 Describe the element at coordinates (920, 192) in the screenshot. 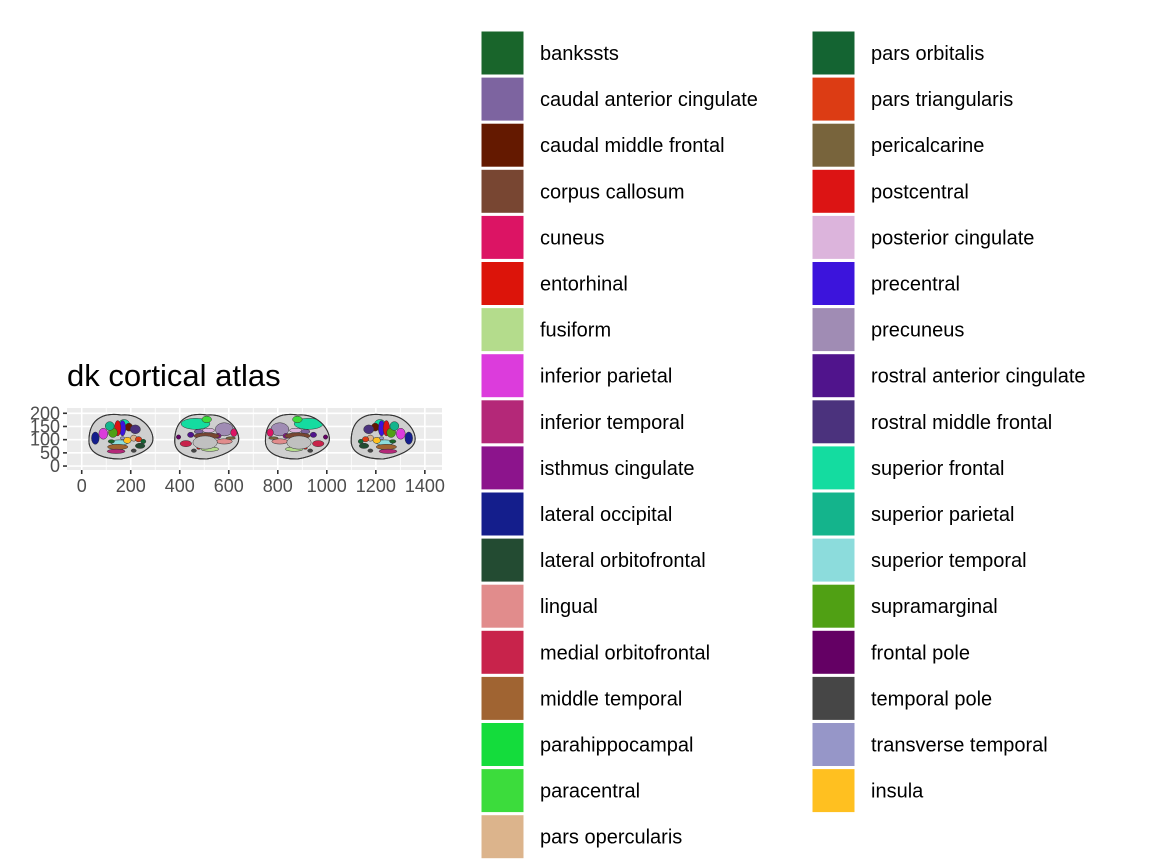

I see `legend-label: postcentral` at that location.